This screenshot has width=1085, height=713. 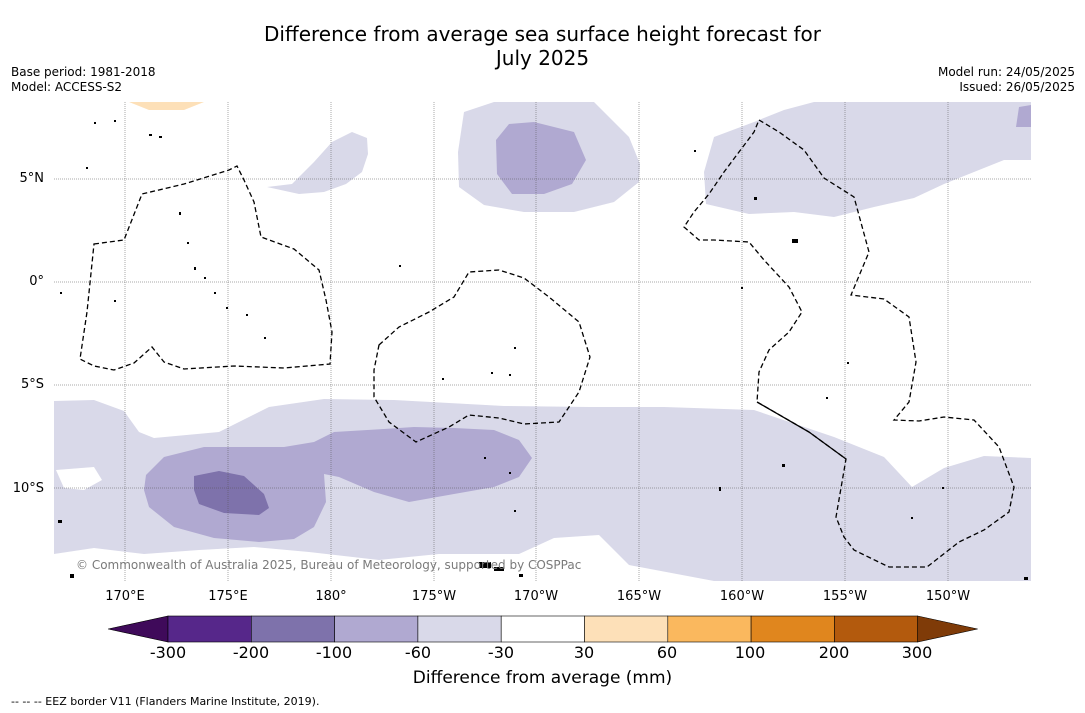 I want to click on lon-label-180: 180°, so click(x=331, y=596).